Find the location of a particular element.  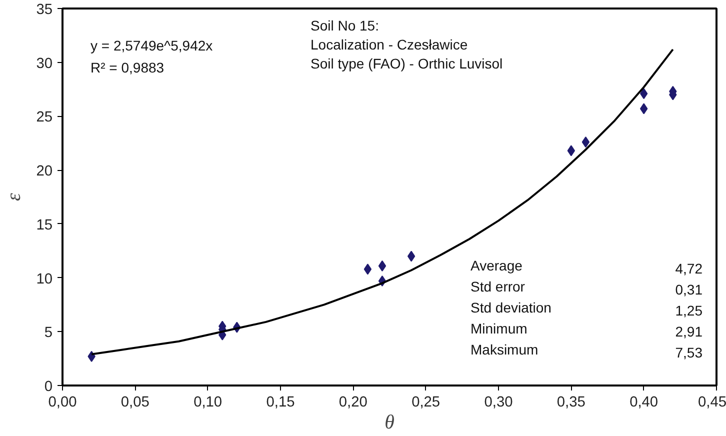

text: Average 4,72 is located at coordinates (586, 267).